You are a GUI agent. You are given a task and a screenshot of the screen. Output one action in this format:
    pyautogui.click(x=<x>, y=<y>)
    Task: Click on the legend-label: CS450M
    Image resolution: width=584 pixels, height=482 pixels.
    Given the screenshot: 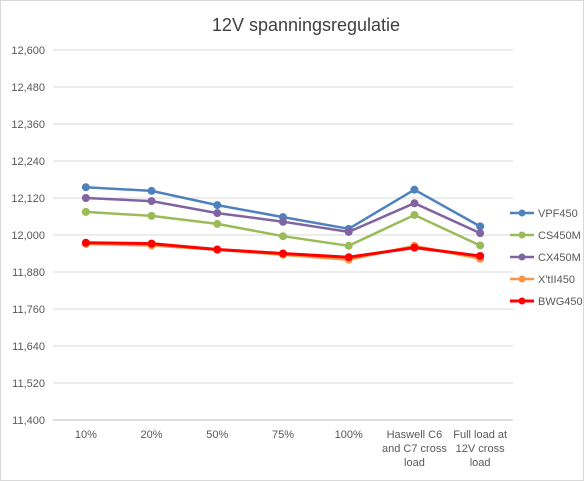 What is the action you would take?
    pyautogui.click(x=559, y=236)
    